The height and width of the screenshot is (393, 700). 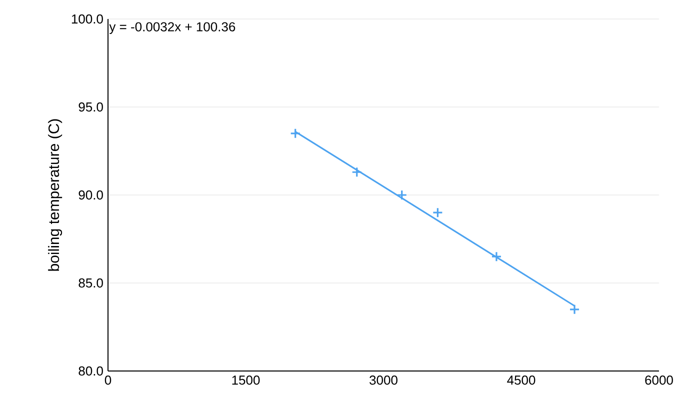 I want to click on x-tick-label: 1500, so click(x=246, y=380).